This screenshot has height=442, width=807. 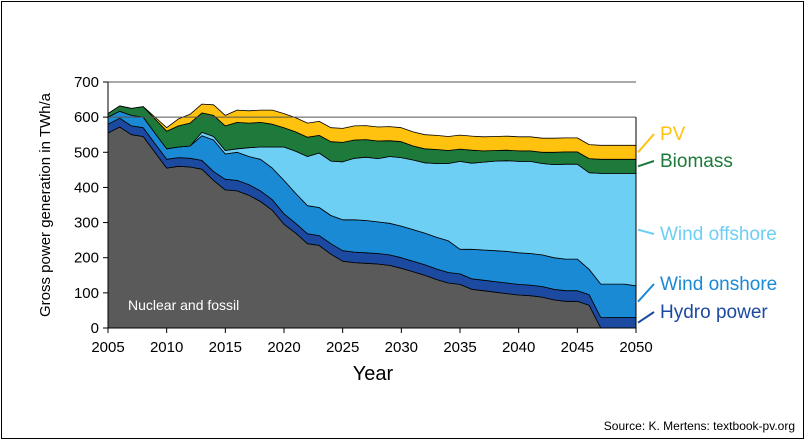 What do you see at coordinates (699, 426) in the screenshot?
I see `source-credit: Source: K. Mertens: textbook-pv.org` at bounding box center [699, 426].